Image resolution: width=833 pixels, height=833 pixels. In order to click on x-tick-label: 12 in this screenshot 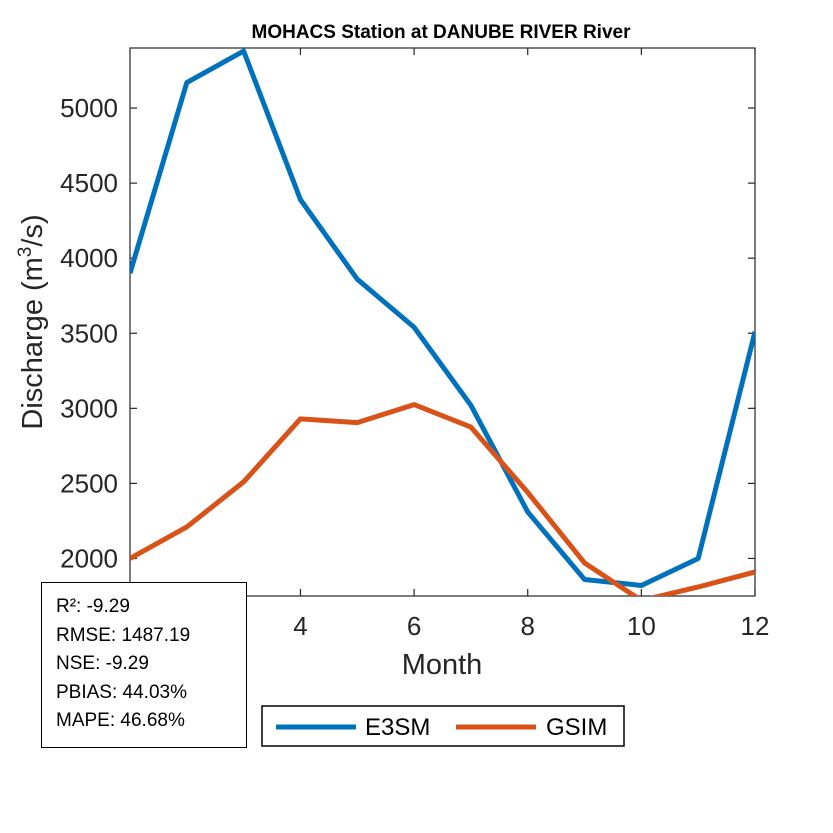, I will do `click(755, 626)`.